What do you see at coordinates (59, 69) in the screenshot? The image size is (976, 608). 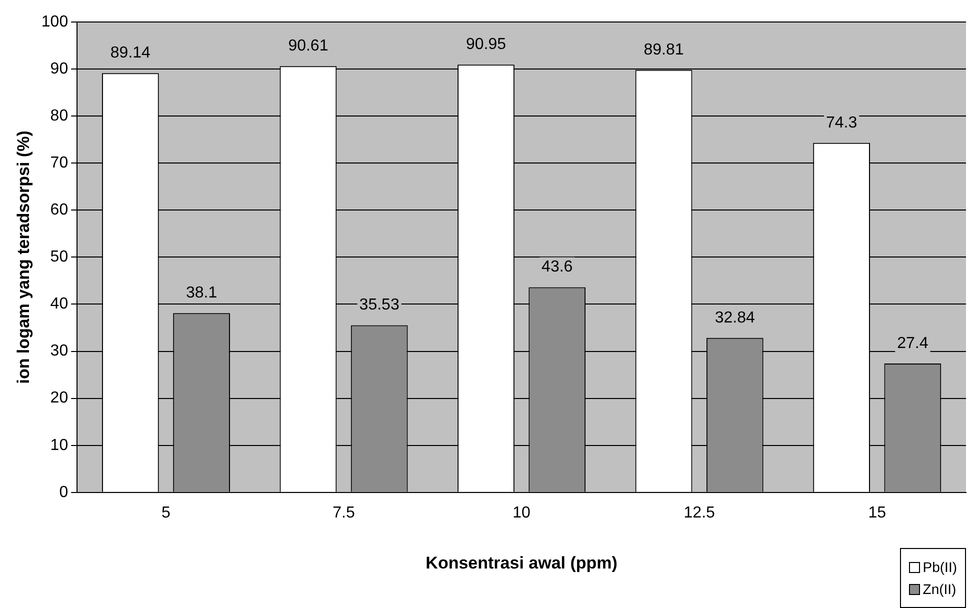 I see `y-tick-label: 90` at bounding box center [59, 69].